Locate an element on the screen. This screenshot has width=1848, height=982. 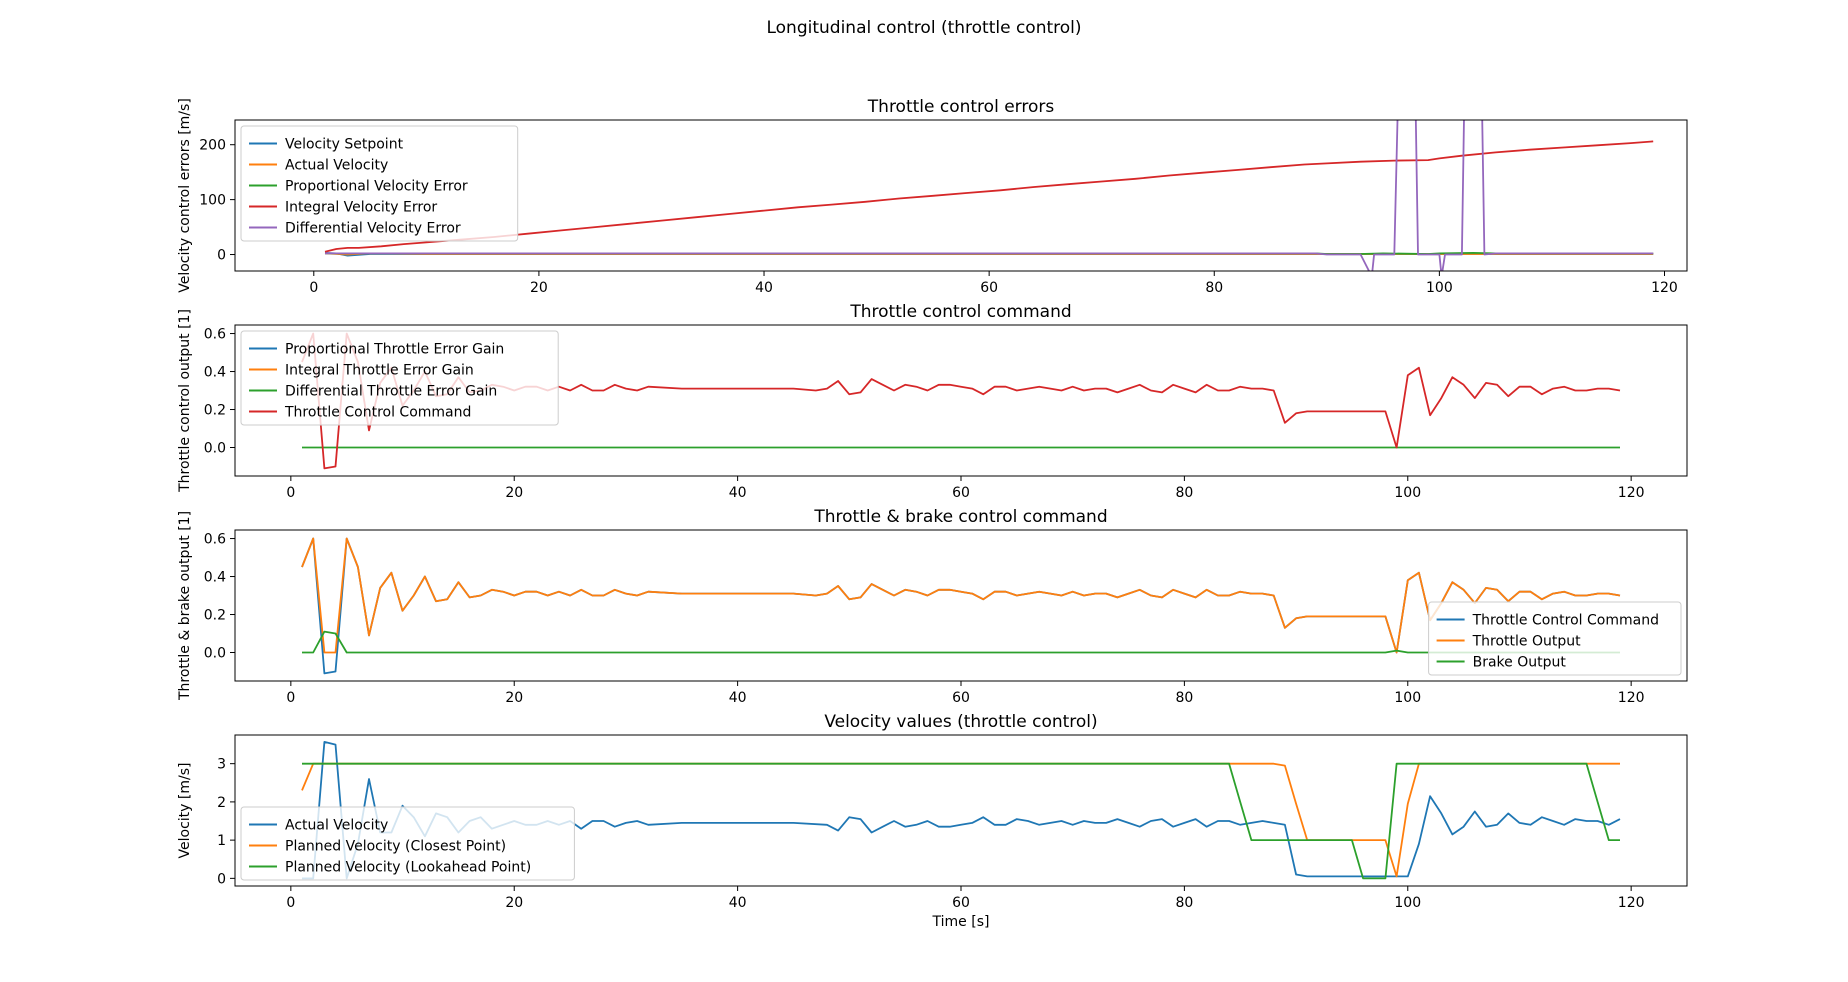
y-tick-label: 2 is located at coordinates (221, 803).